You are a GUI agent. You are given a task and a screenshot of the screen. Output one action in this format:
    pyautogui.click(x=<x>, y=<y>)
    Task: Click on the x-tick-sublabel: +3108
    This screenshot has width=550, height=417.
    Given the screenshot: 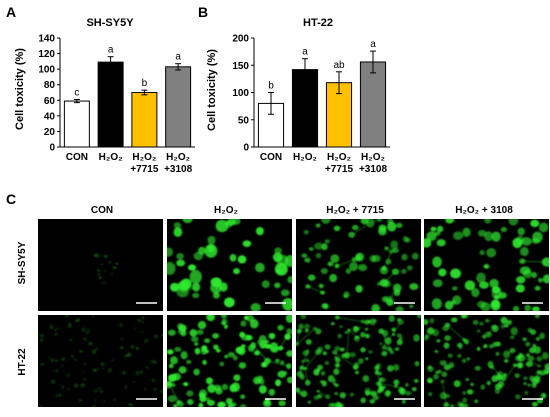 What is the action you would take?
    pyautogui.click(x=178, y=169)
    